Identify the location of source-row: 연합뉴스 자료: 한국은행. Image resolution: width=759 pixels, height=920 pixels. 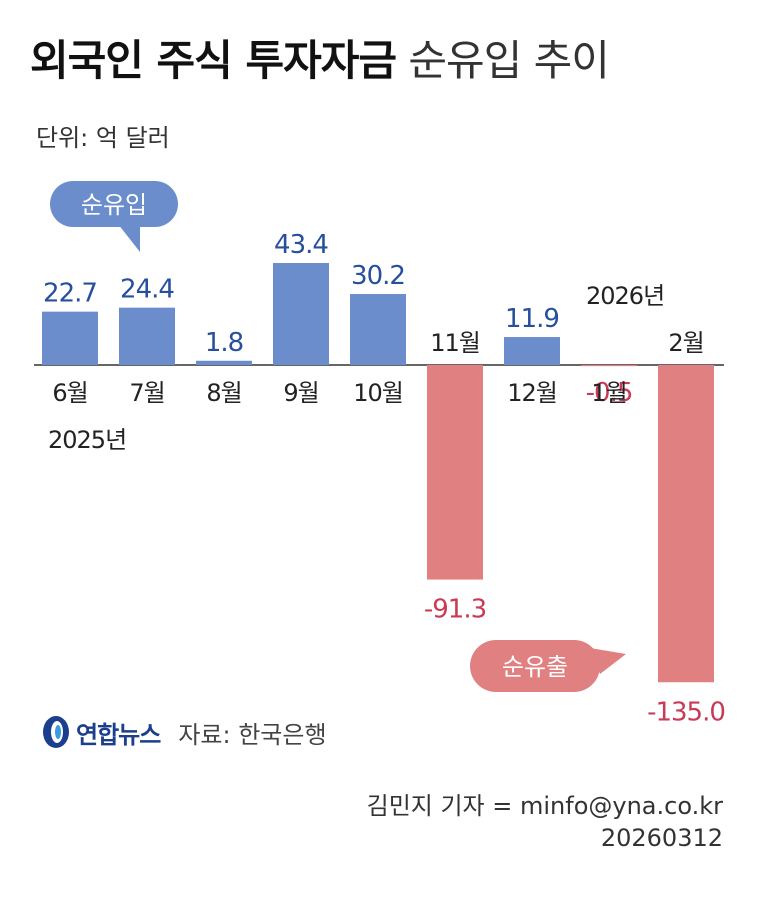
(183, 732).